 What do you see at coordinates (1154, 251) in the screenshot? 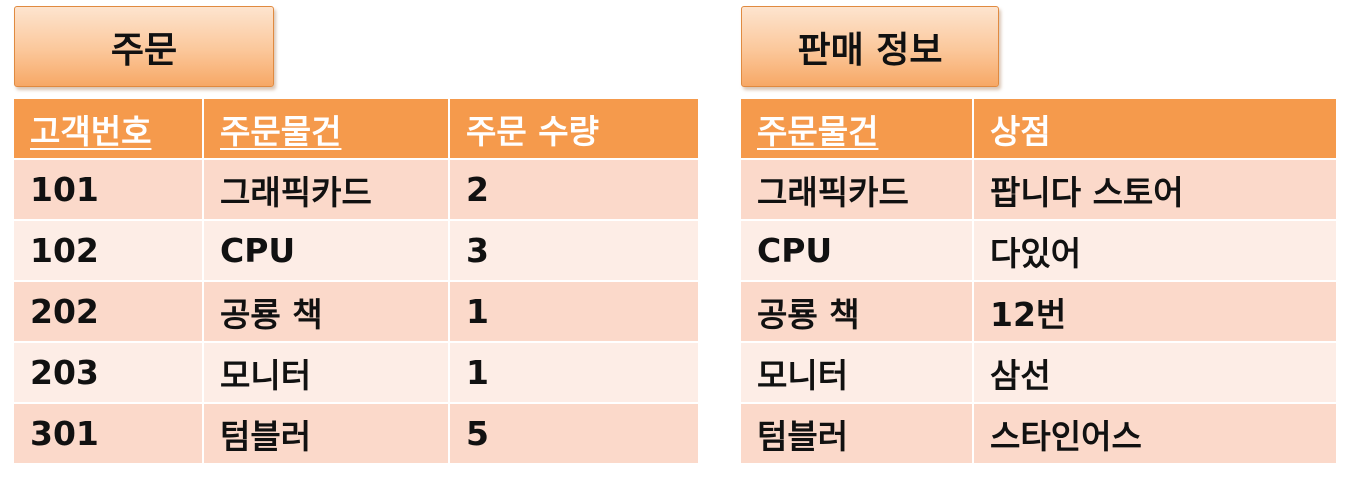
I see `cell-store: 다있어` at bounding box center [1154, 251].